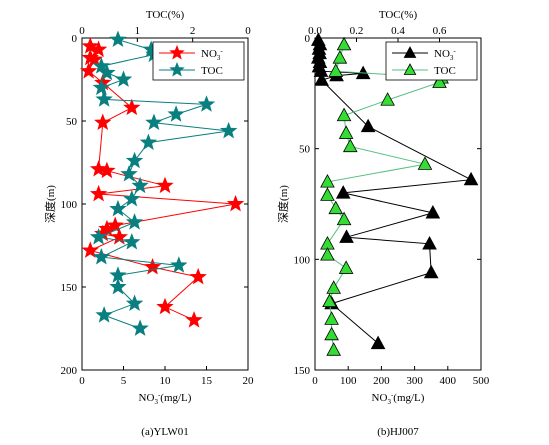 This screenshot has height=445, width=549. What do you see at coordinates (138, 31) in the screenshot?
I see `x-tick-label-top: 1` at bounding box center [138, 31].